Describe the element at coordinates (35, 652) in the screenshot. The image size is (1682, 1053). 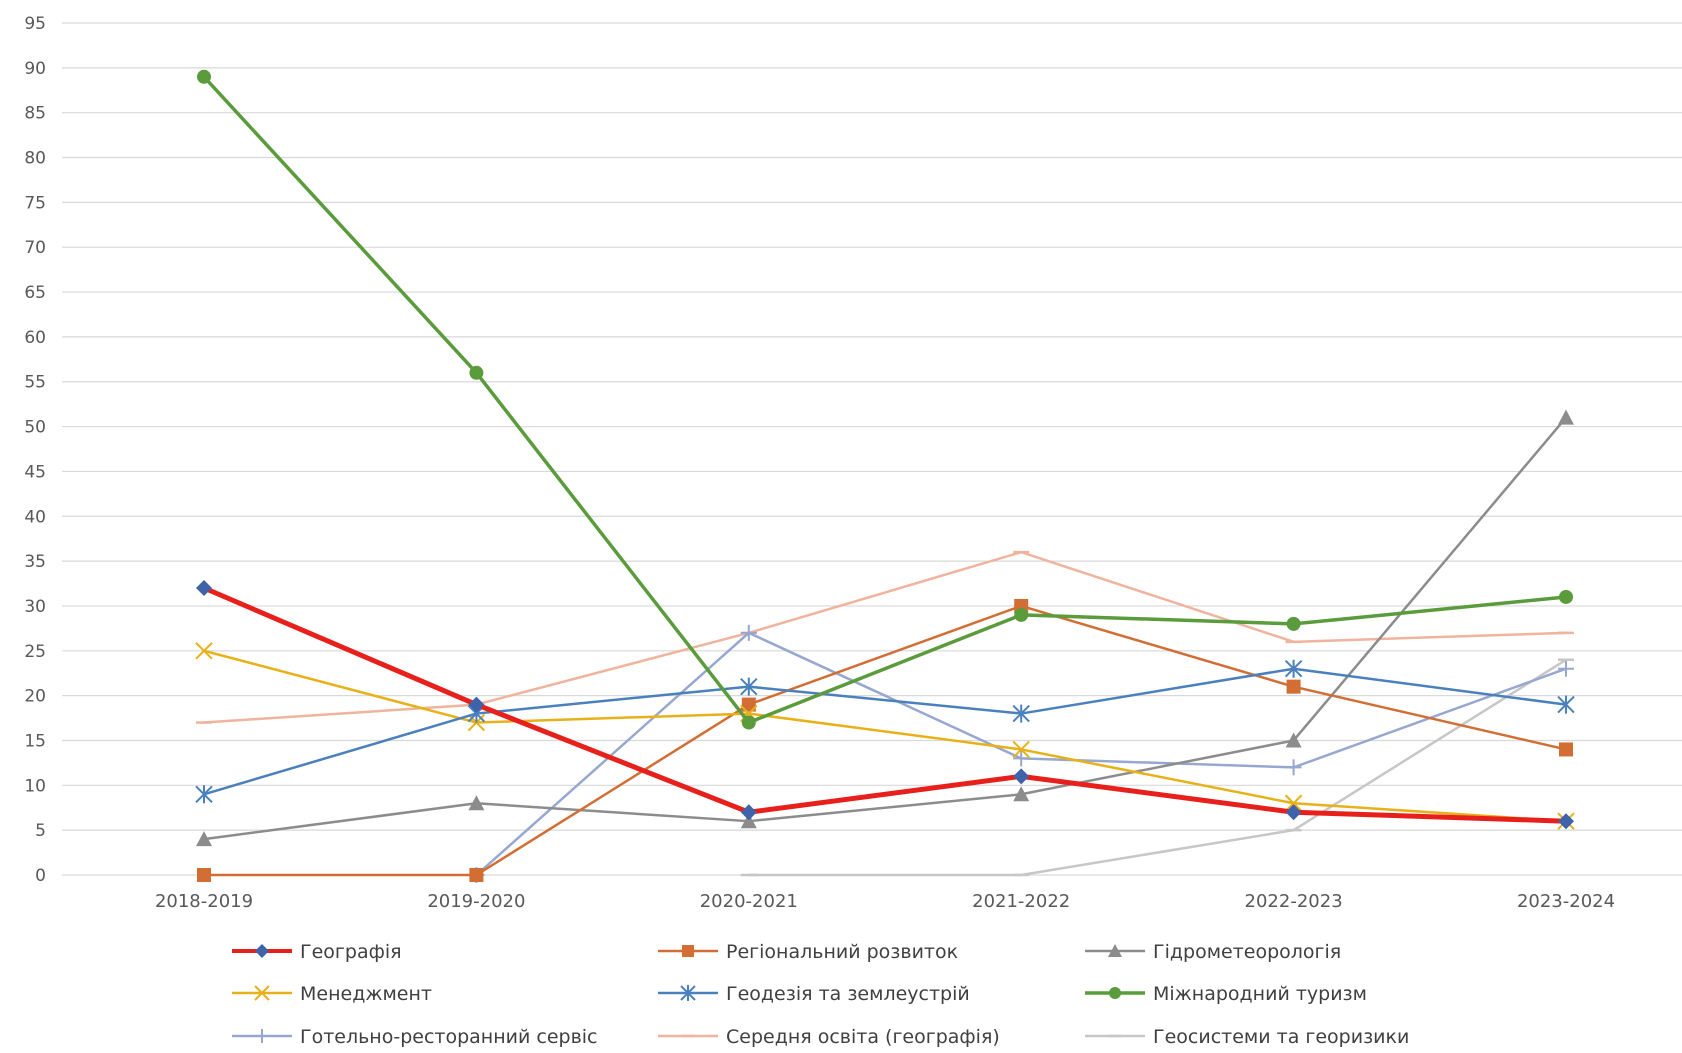
I see `y-tick-label: 25` at that location.